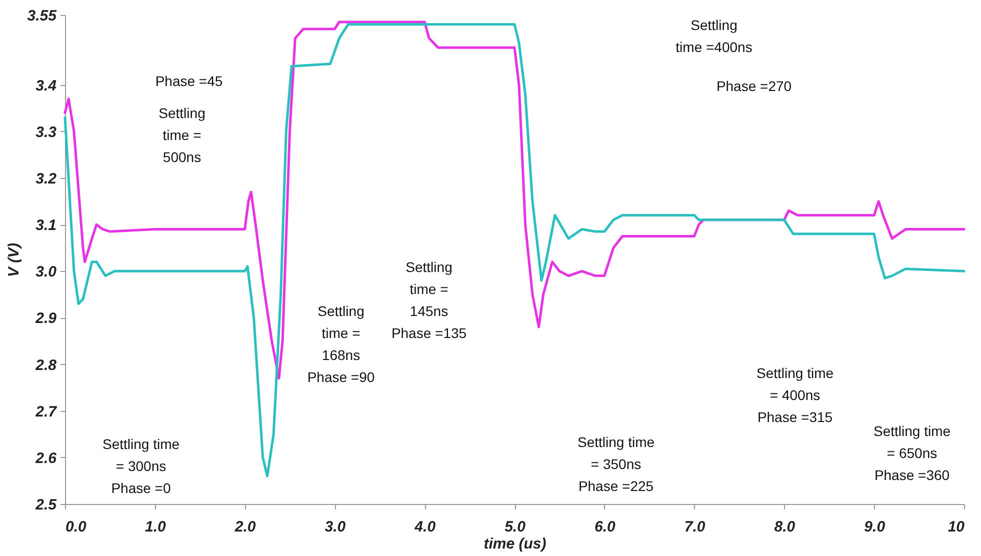  Describe the element at coordinates (425, 527) in the screenshot. I see `x-tick-label: 4.0` at that location.